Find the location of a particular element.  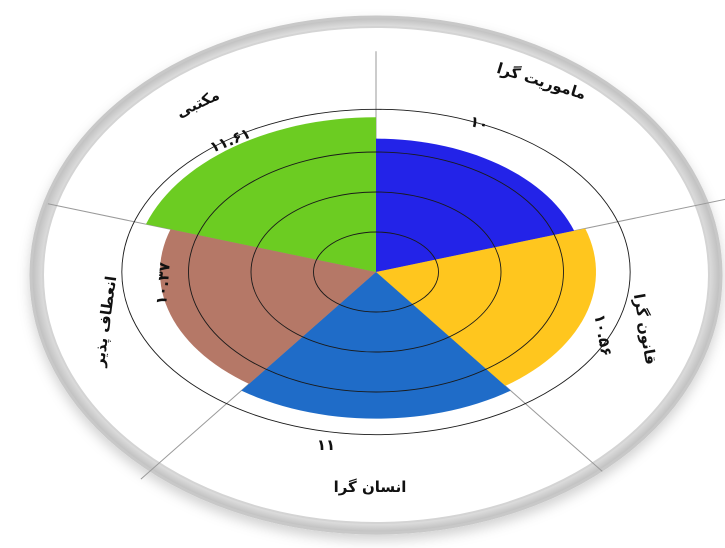

category-label-2: انسان گرا is located at coordinates (370, 487).